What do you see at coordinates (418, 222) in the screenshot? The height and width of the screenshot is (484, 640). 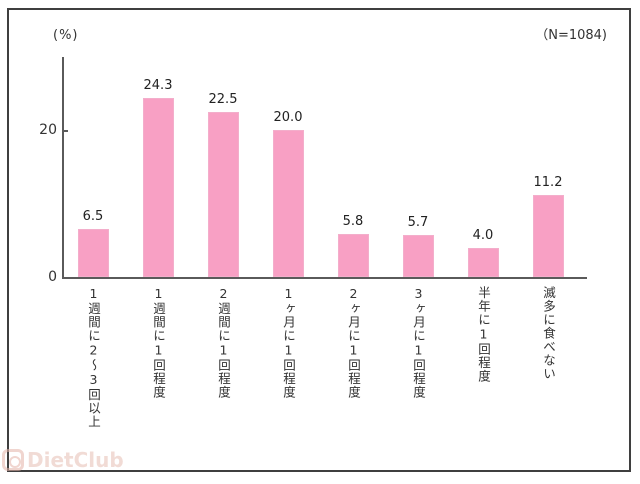 I see `bar-value-label: 5.7` at bounding box center [418, 222].